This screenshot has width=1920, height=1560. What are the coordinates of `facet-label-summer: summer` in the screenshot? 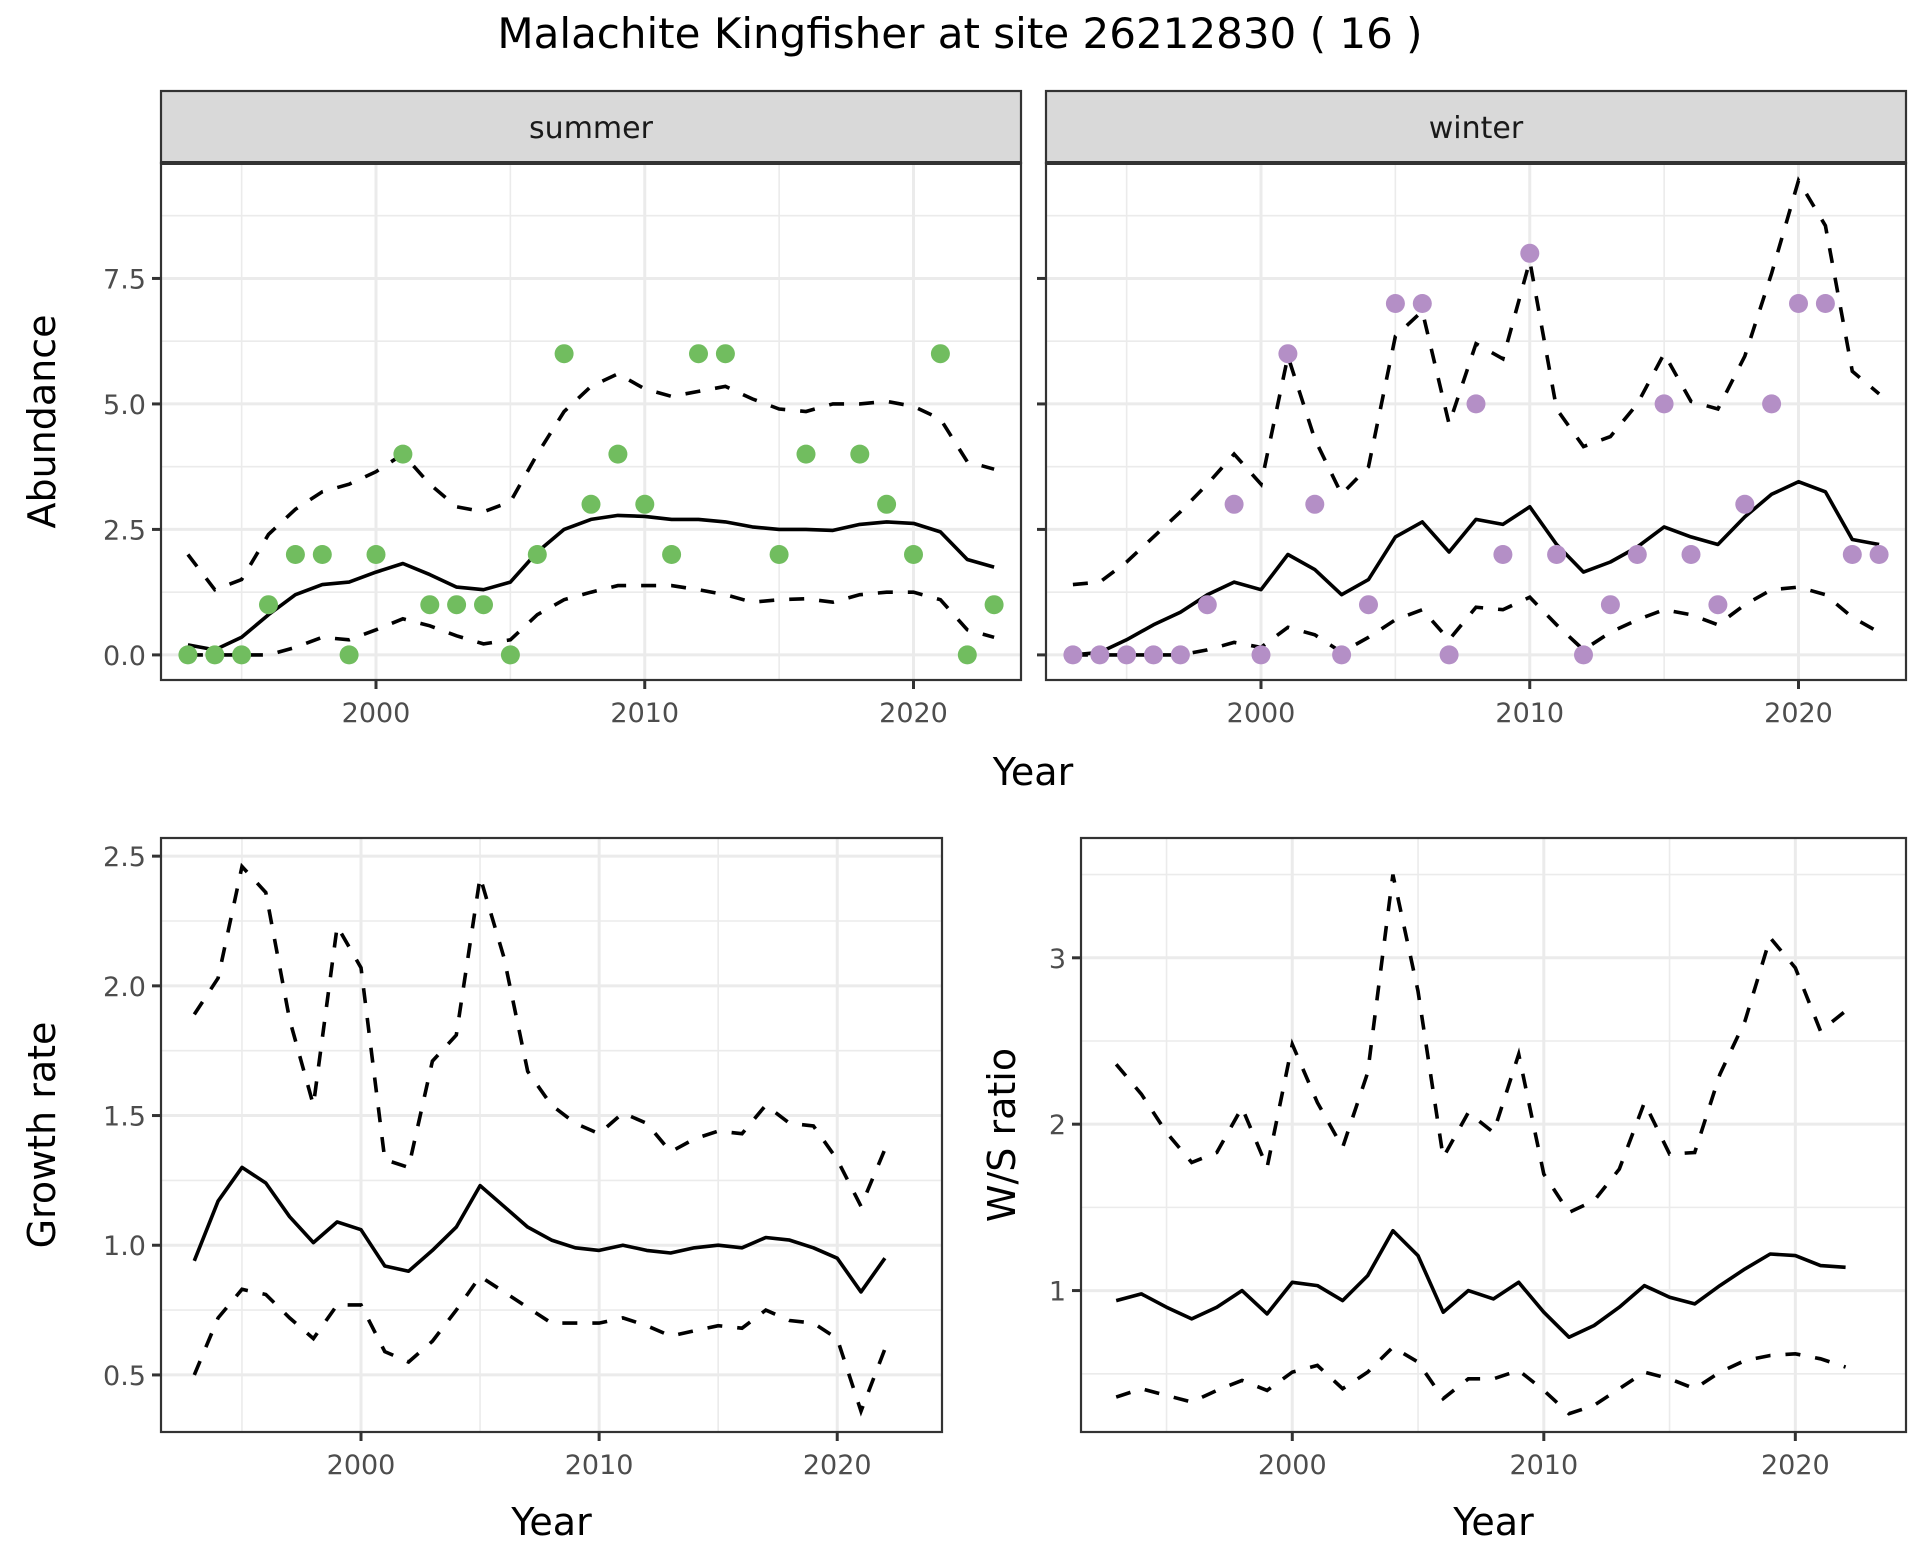 It's located at (591, 128).